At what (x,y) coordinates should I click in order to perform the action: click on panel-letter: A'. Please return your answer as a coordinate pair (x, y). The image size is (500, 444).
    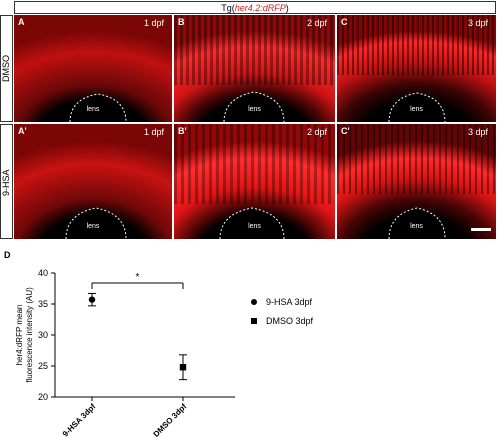
    Looking at the image, I should click on (22, 131).